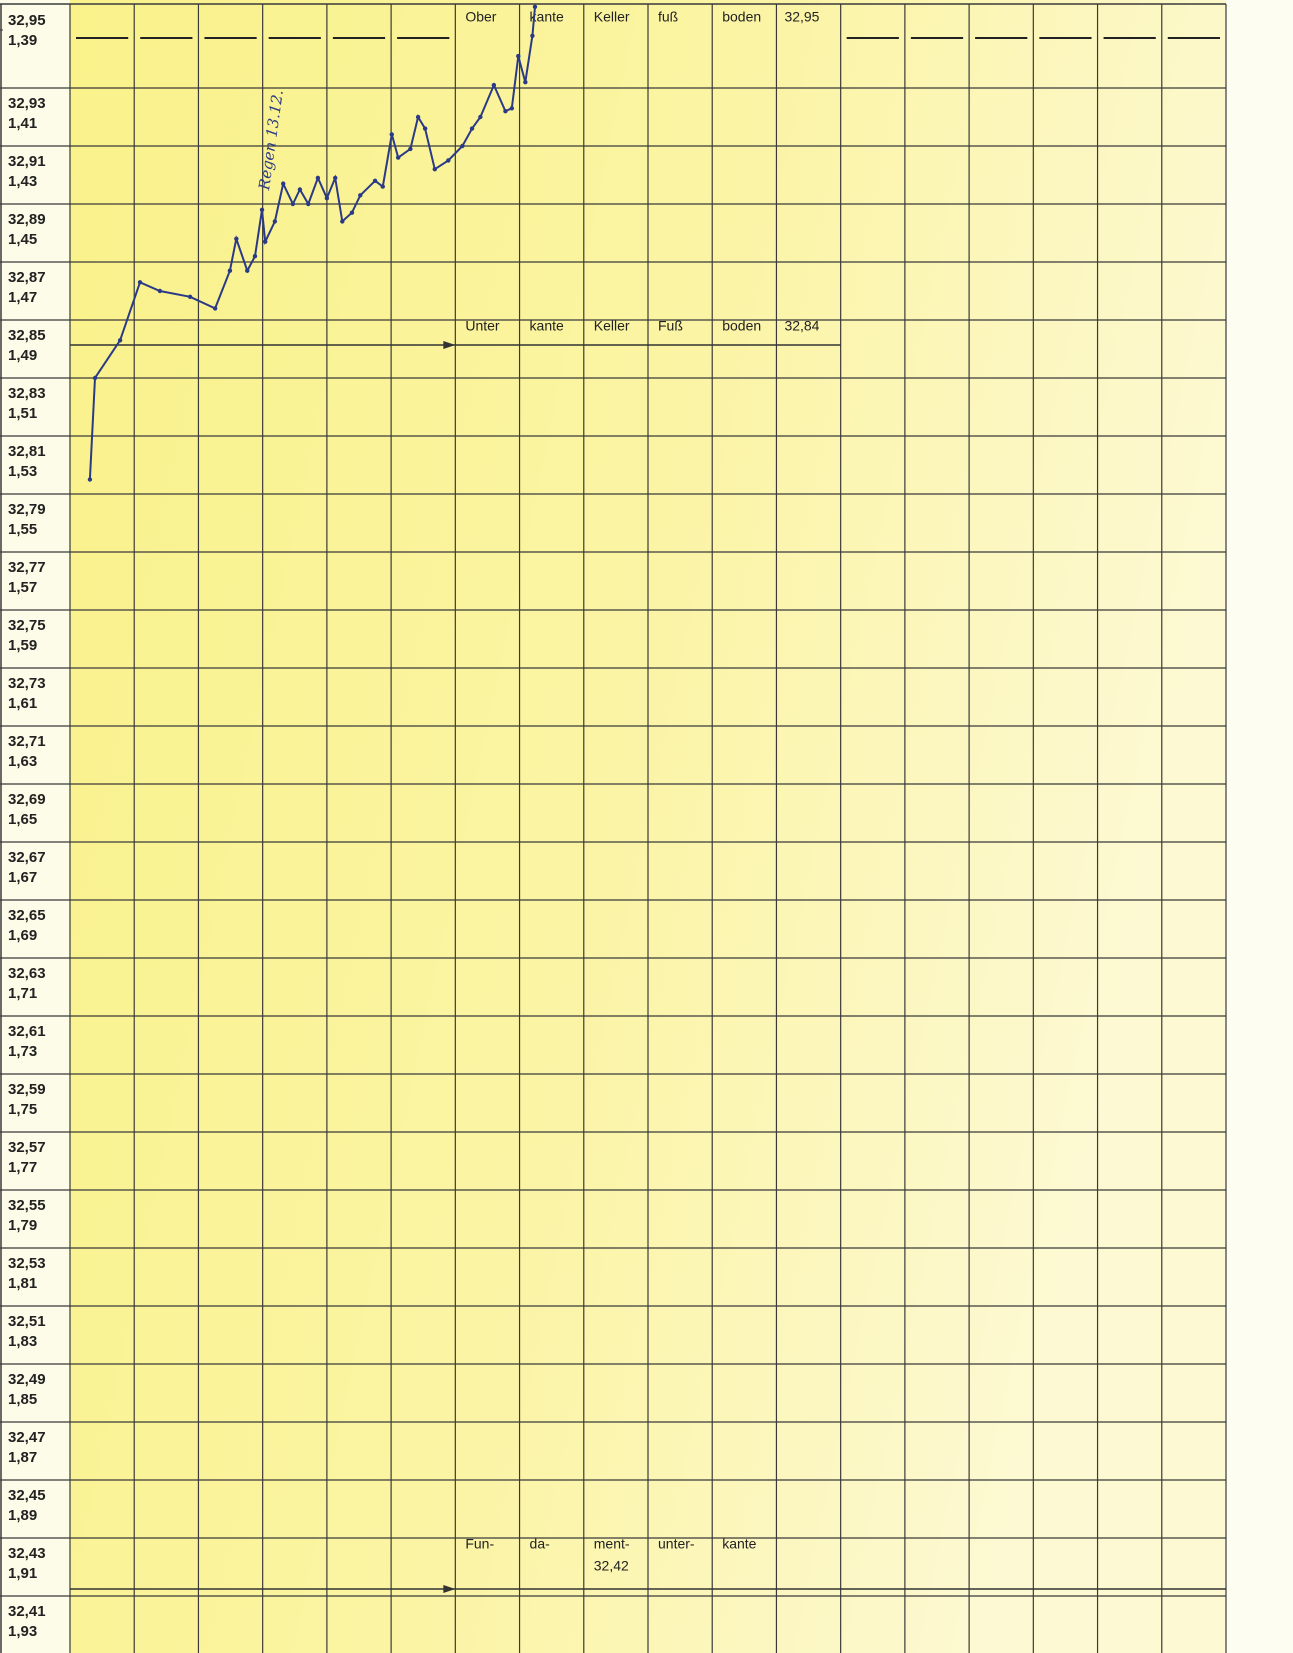  Describe the element at coordinates (22, 993) in the screenshot. I see `y2-tick-label: 1,71` at that location.